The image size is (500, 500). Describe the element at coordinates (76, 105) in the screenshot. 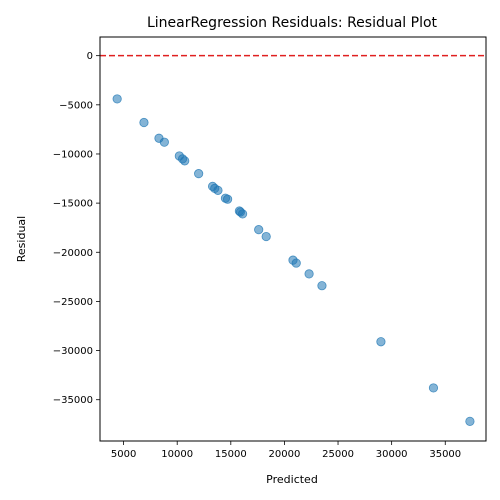

I see `y-tick-label: −5000` at that location.